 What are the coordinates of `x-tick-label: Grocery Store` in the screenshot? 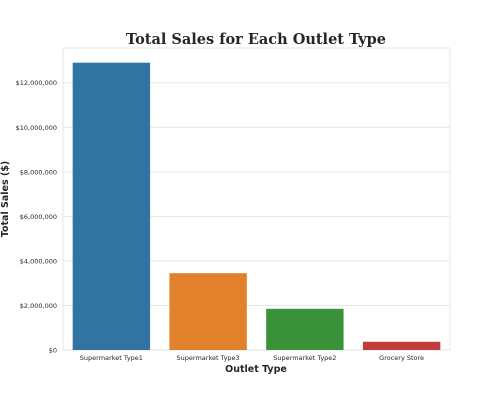 It's located at (401, 358).